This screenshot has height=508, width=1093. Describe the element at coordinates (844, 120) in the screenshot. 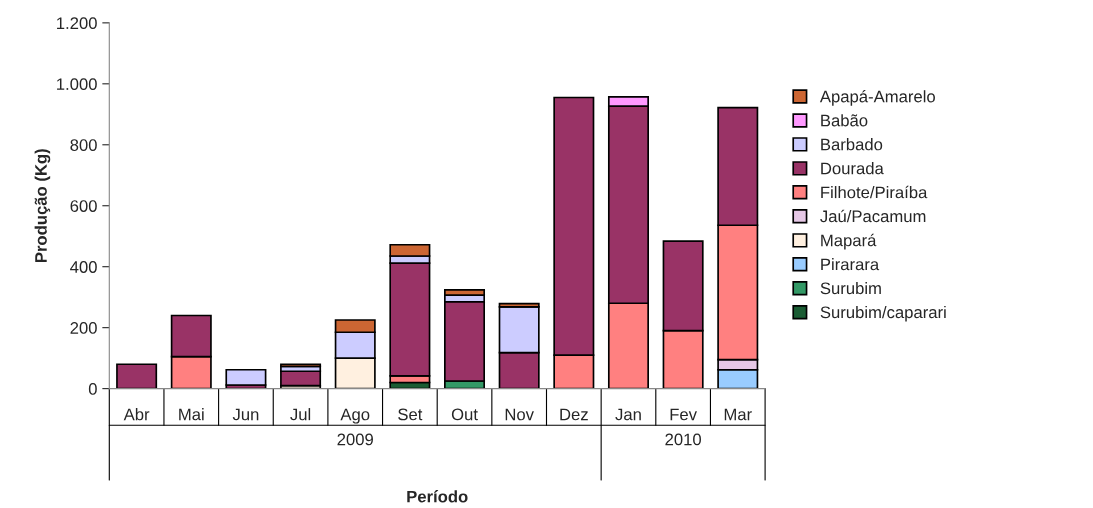

I see `legend-label: Babão` at that location.